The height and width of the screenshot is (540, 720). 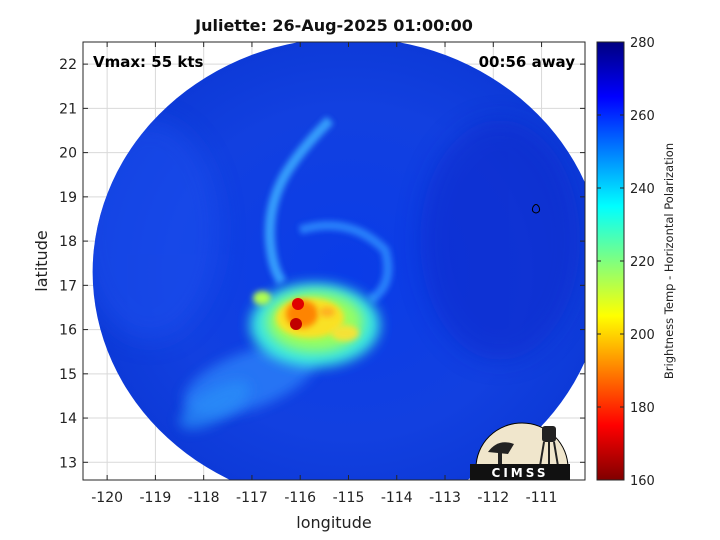 I want to click on time-away-annotation: 00:56 away, so click(x=527, y=62).